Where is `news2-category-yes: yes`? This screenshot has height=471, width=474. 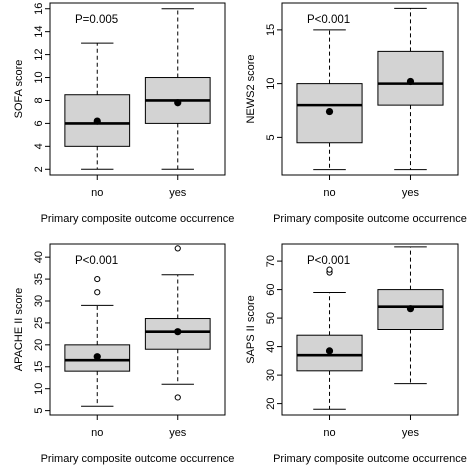
news2-category-yes: yes is located at coordinates (411, 193).